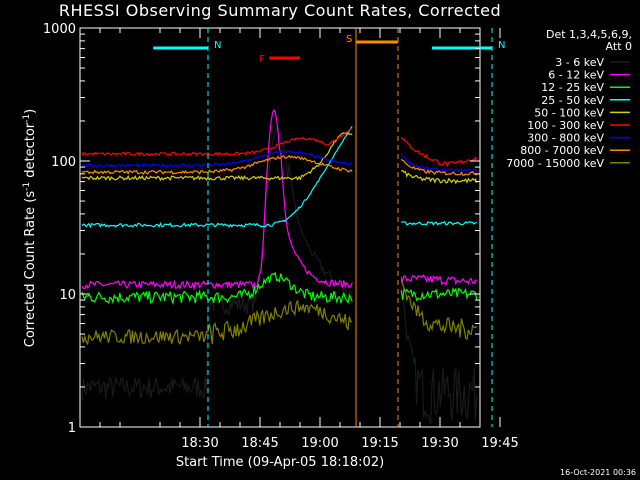 This screenshot has width=640, height=480. Describe the element at coordinates (67, 295) in the screenshot. I see `y-tick-label: 10` at that location.